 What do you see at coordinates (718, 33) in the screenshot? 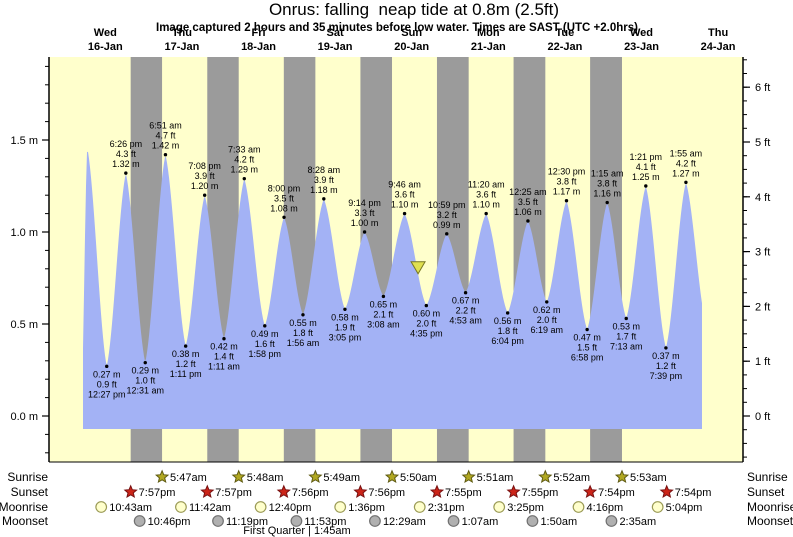
I see `day-name-label: Thu` at bounding box center [718, 33].